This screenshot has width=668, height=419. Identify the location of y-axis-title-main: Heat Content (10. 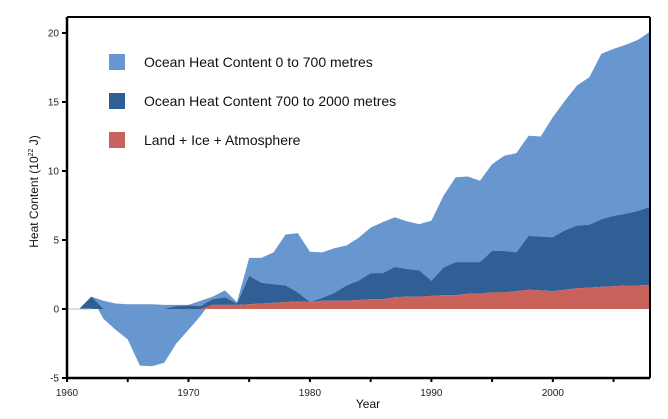
(34, 202).